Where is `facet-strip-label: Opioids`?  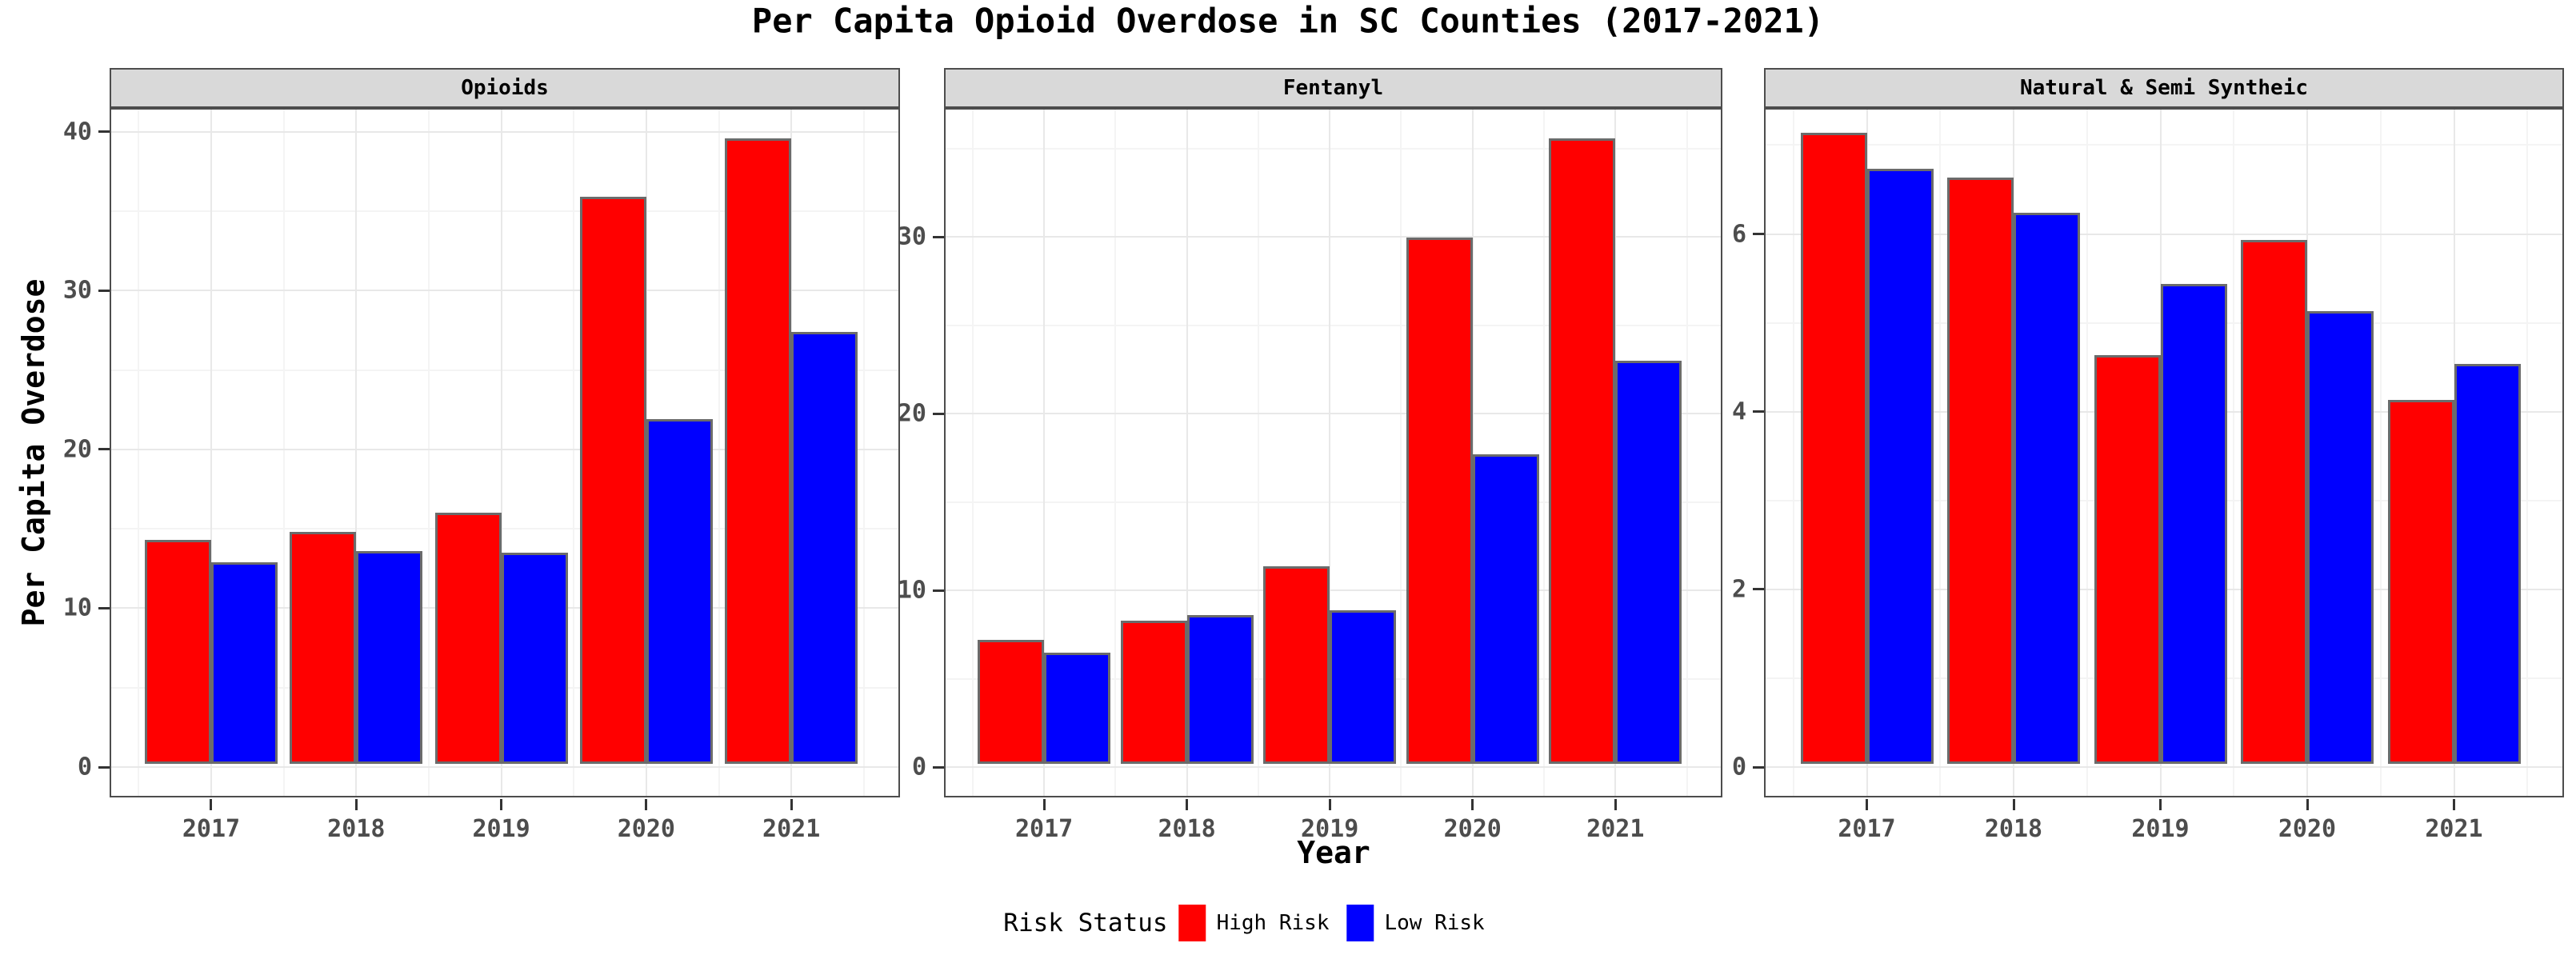
facet-strip-label: Opioids is located at coordinates (505, 88).